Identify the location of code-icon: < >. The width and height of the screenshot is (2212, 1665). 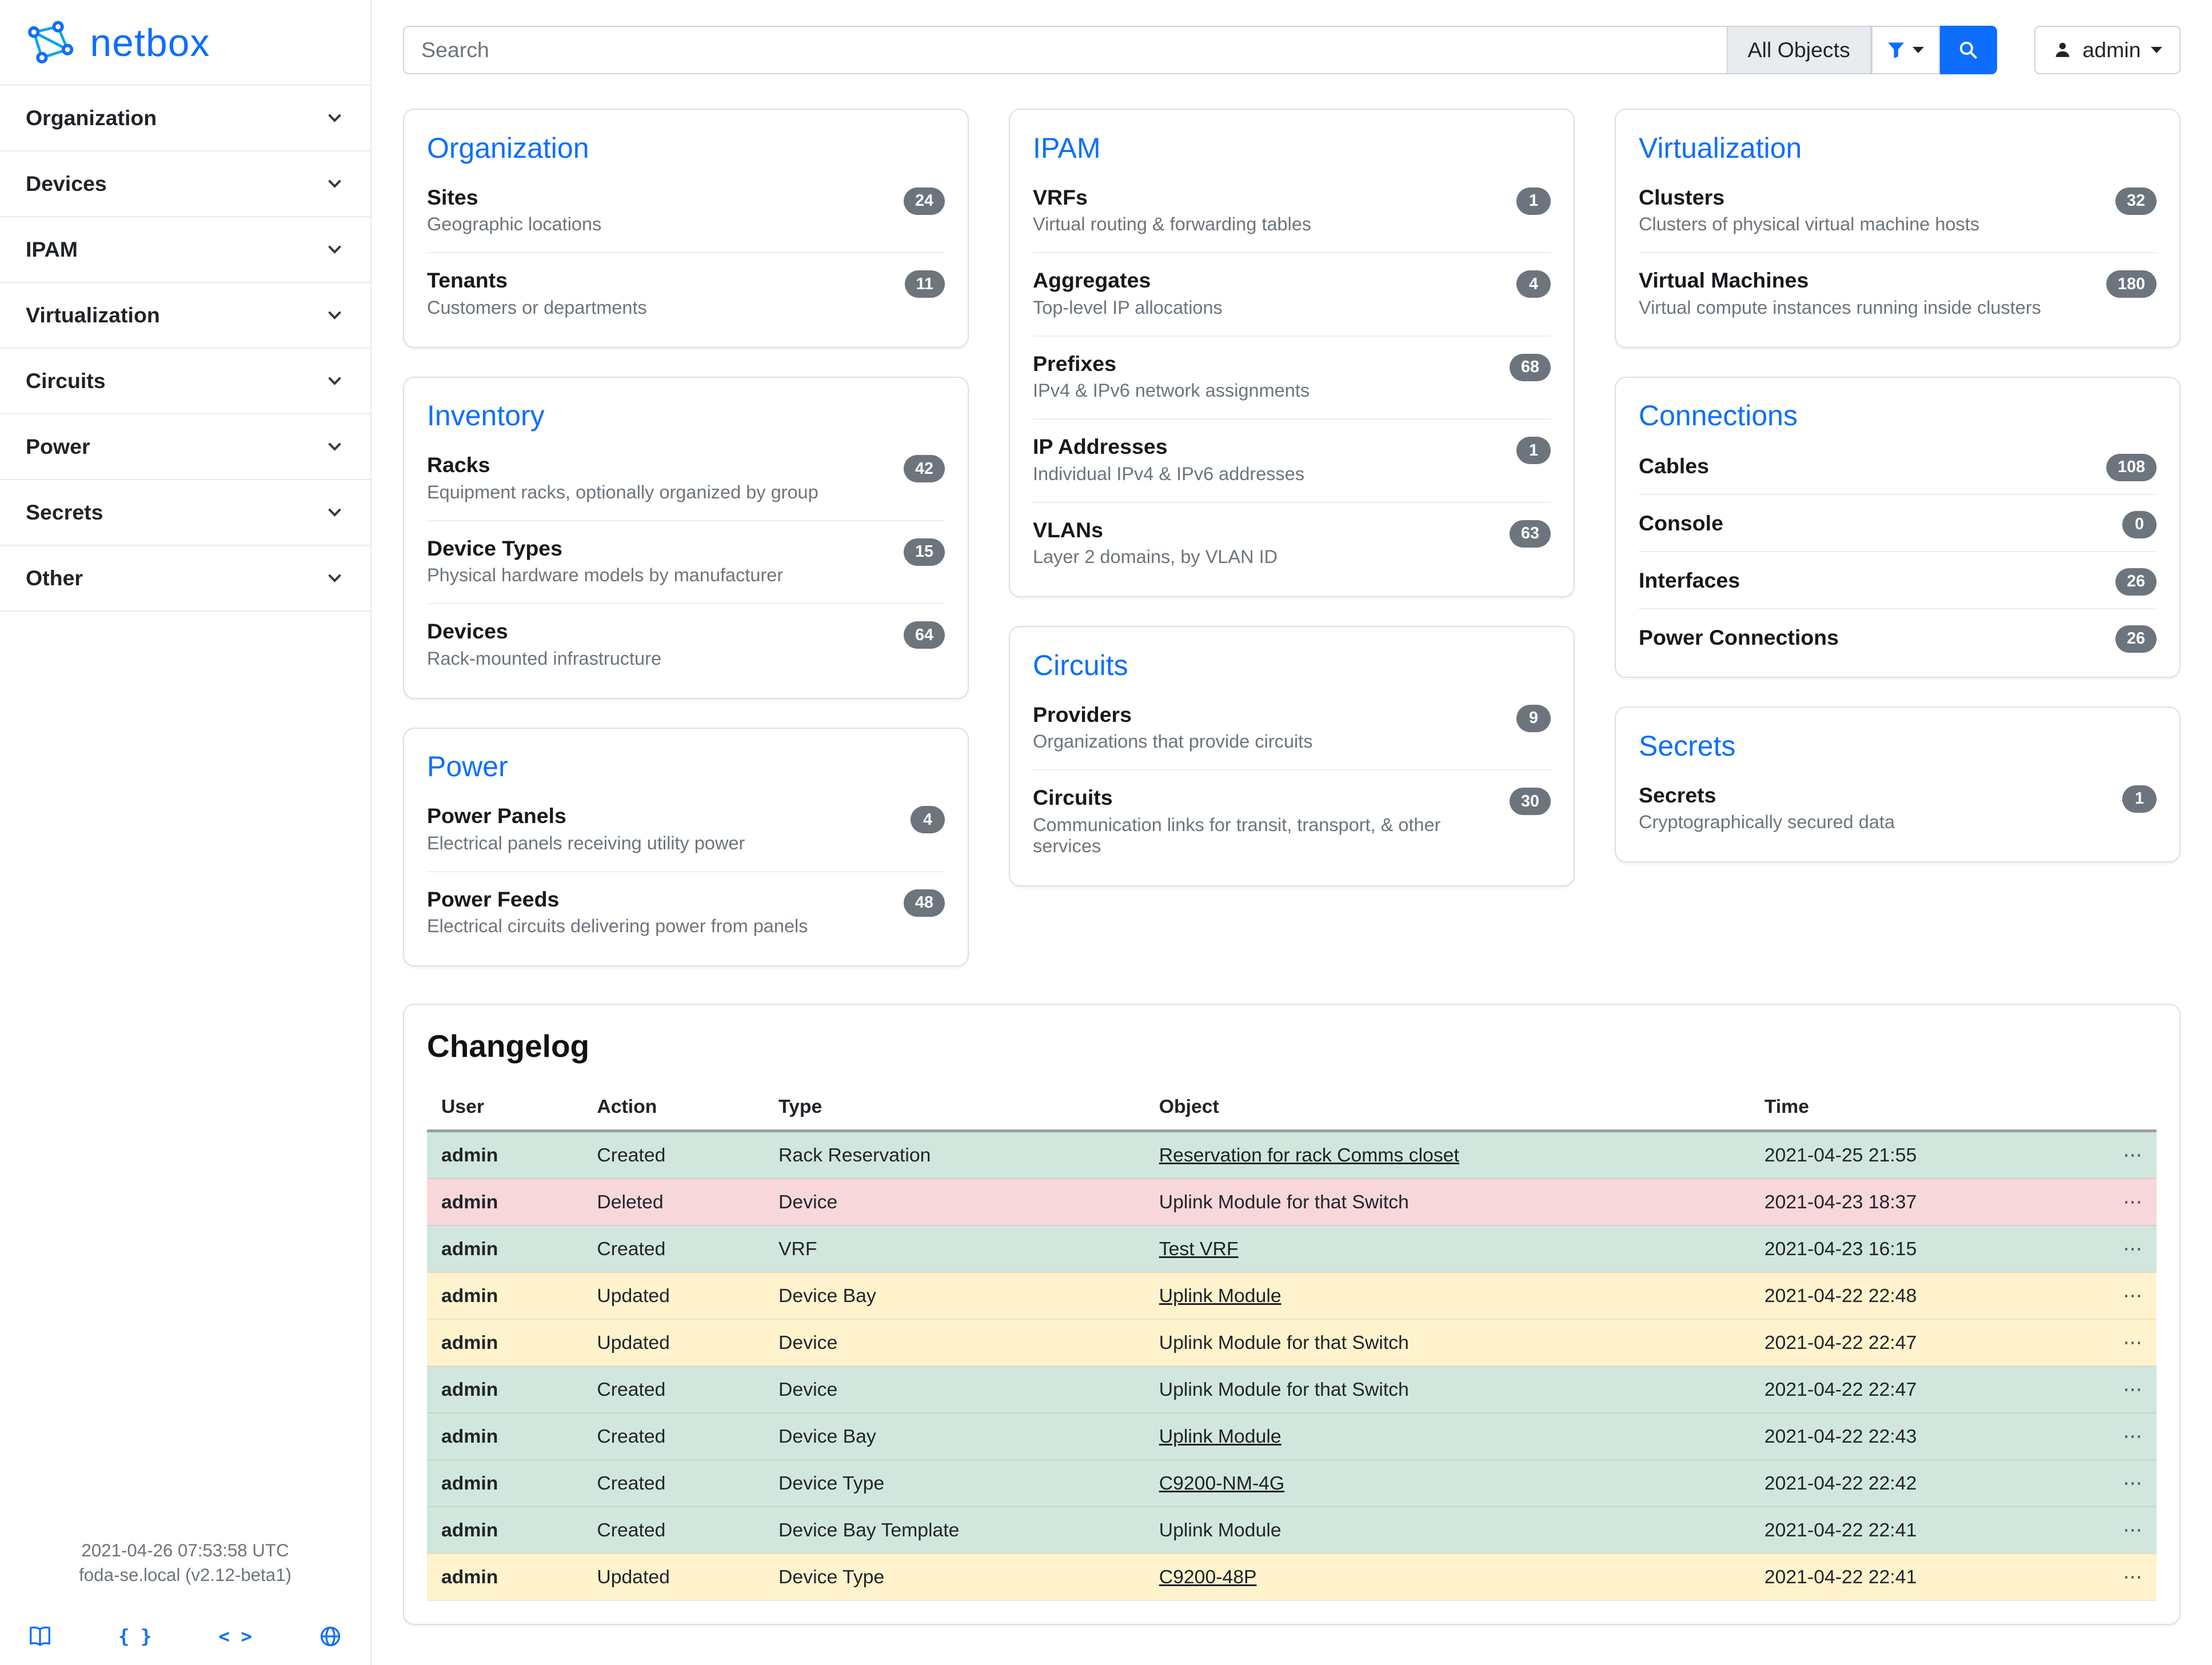
(235, 1636).